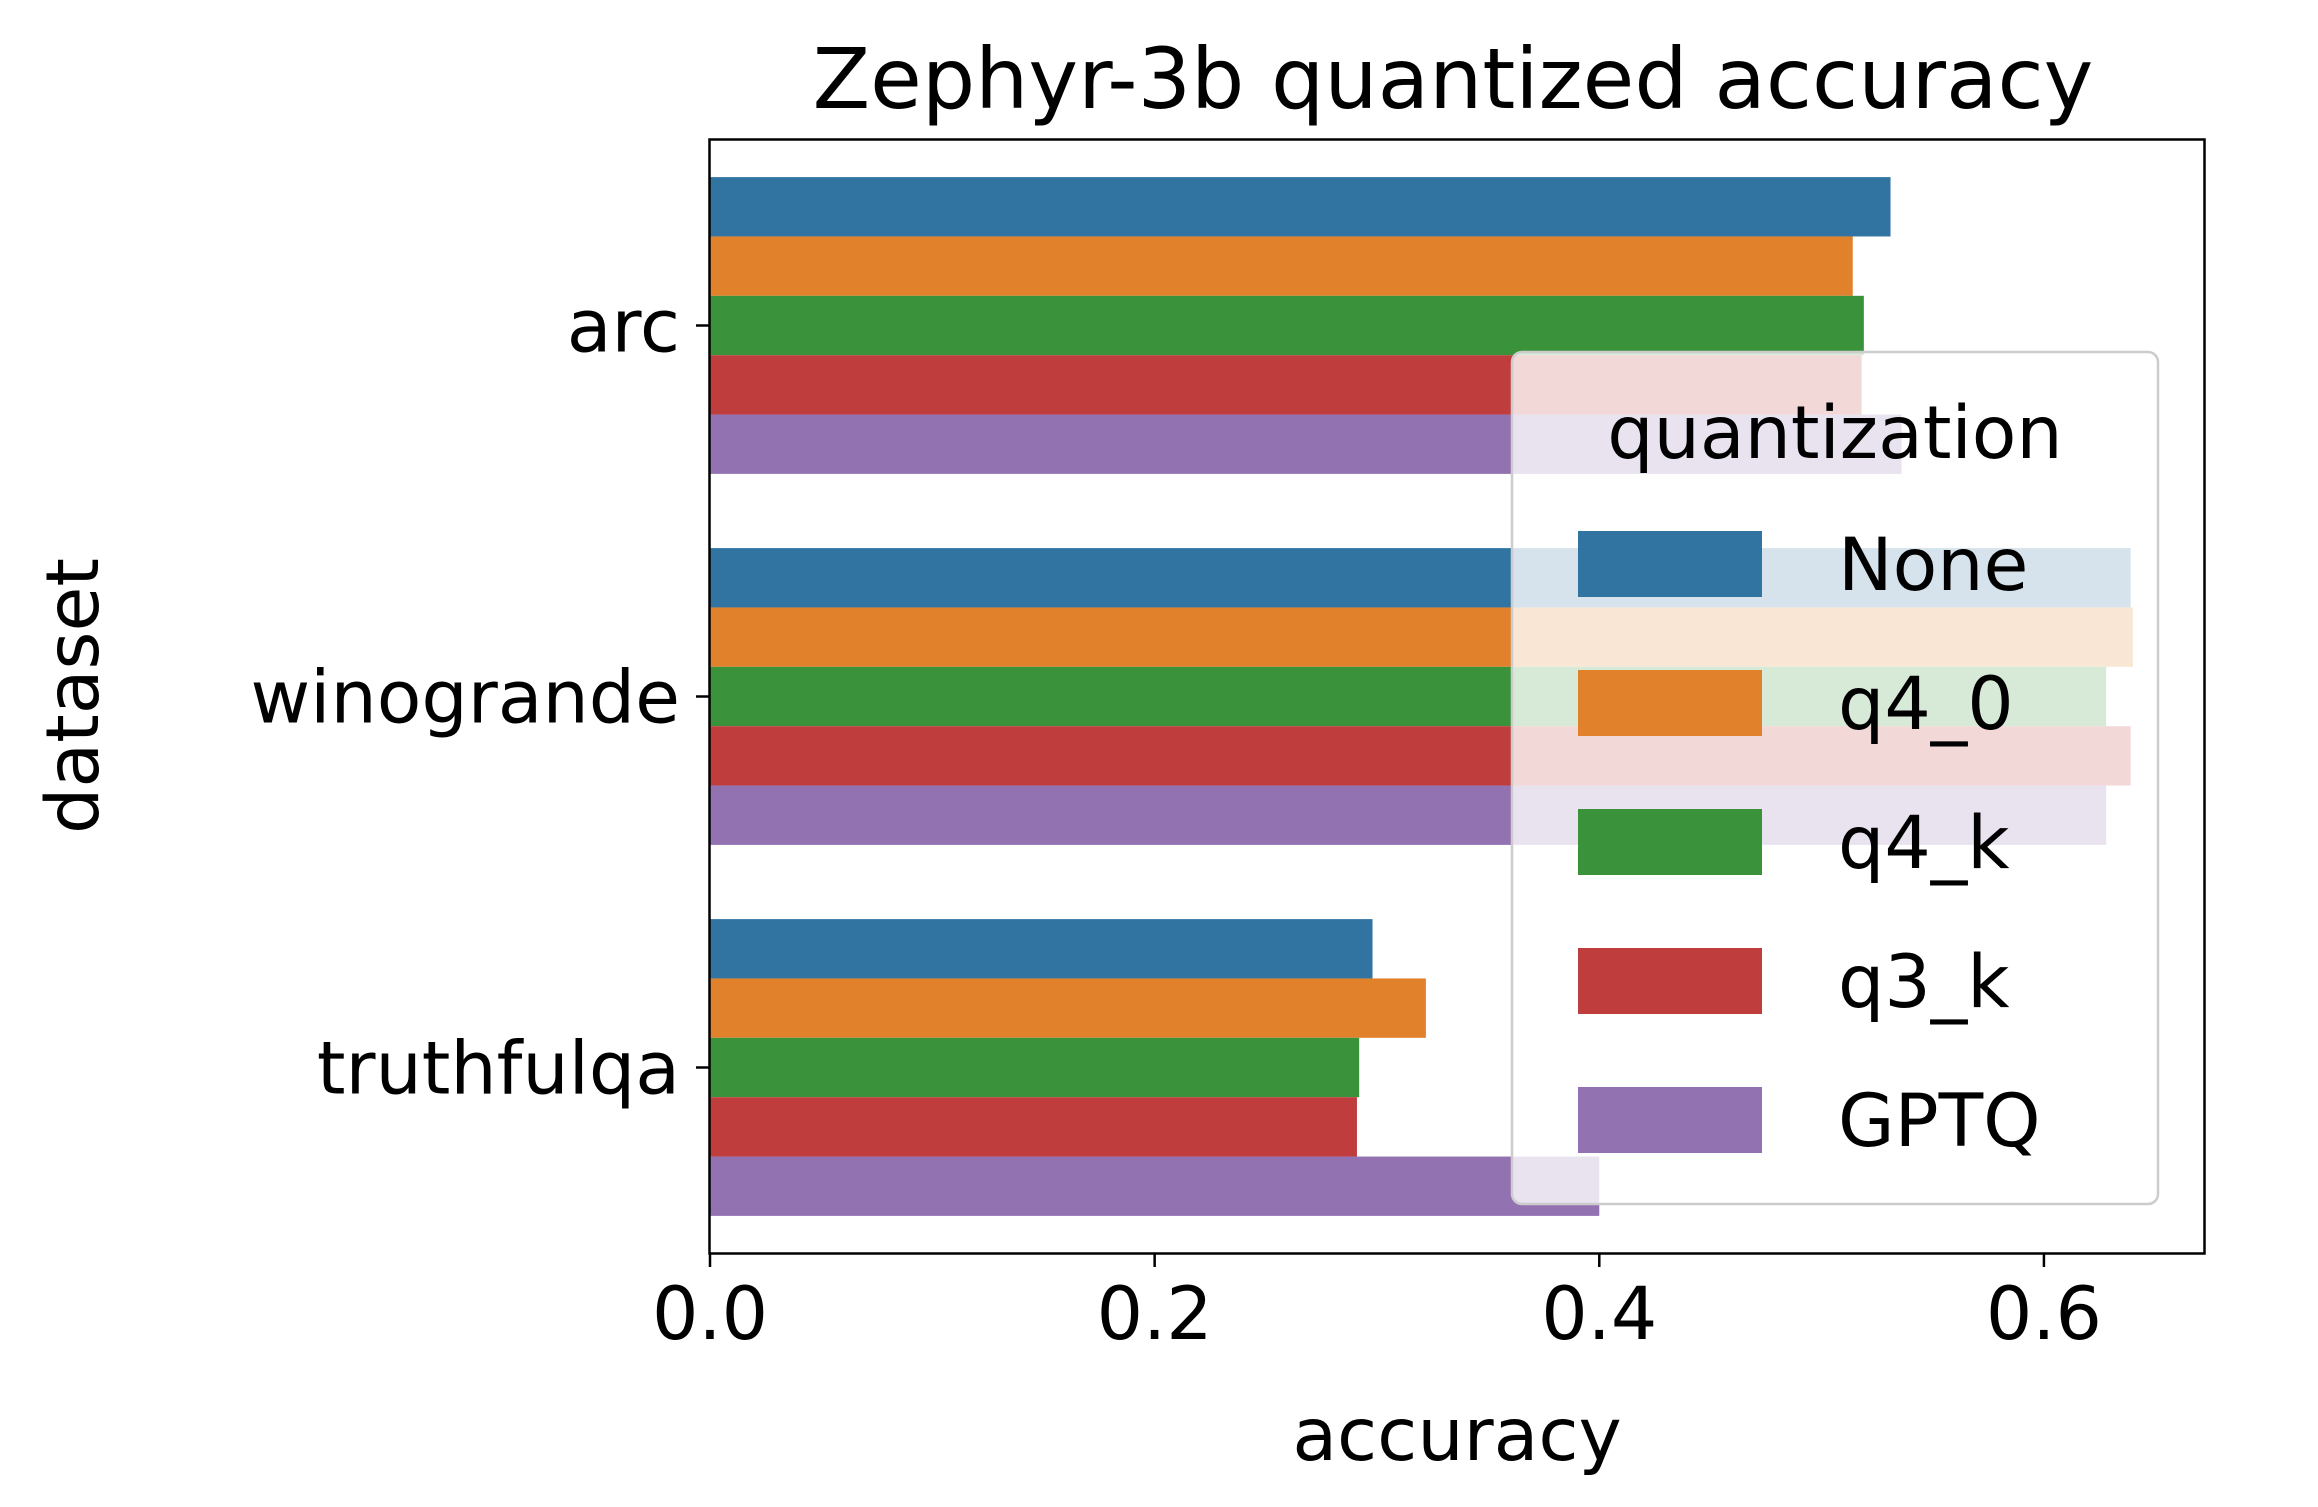 This screenshot has width=2318, height=1507. Describe the element at coordinates (2044, 1314) in the screenshot. I see `x-tick-label: 0.6` at that location.